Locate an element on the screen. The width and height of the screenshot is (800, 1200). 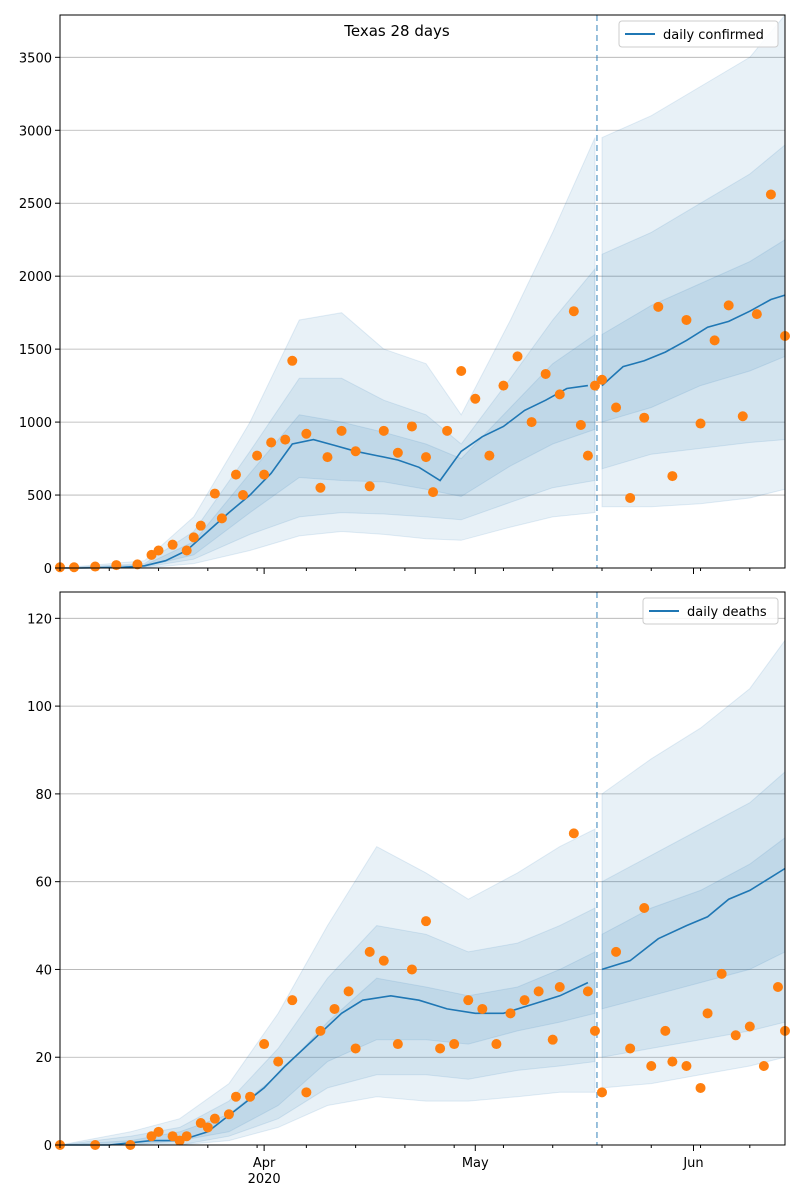
y-tick-label: 2000 is located at coordinates (35, 277).